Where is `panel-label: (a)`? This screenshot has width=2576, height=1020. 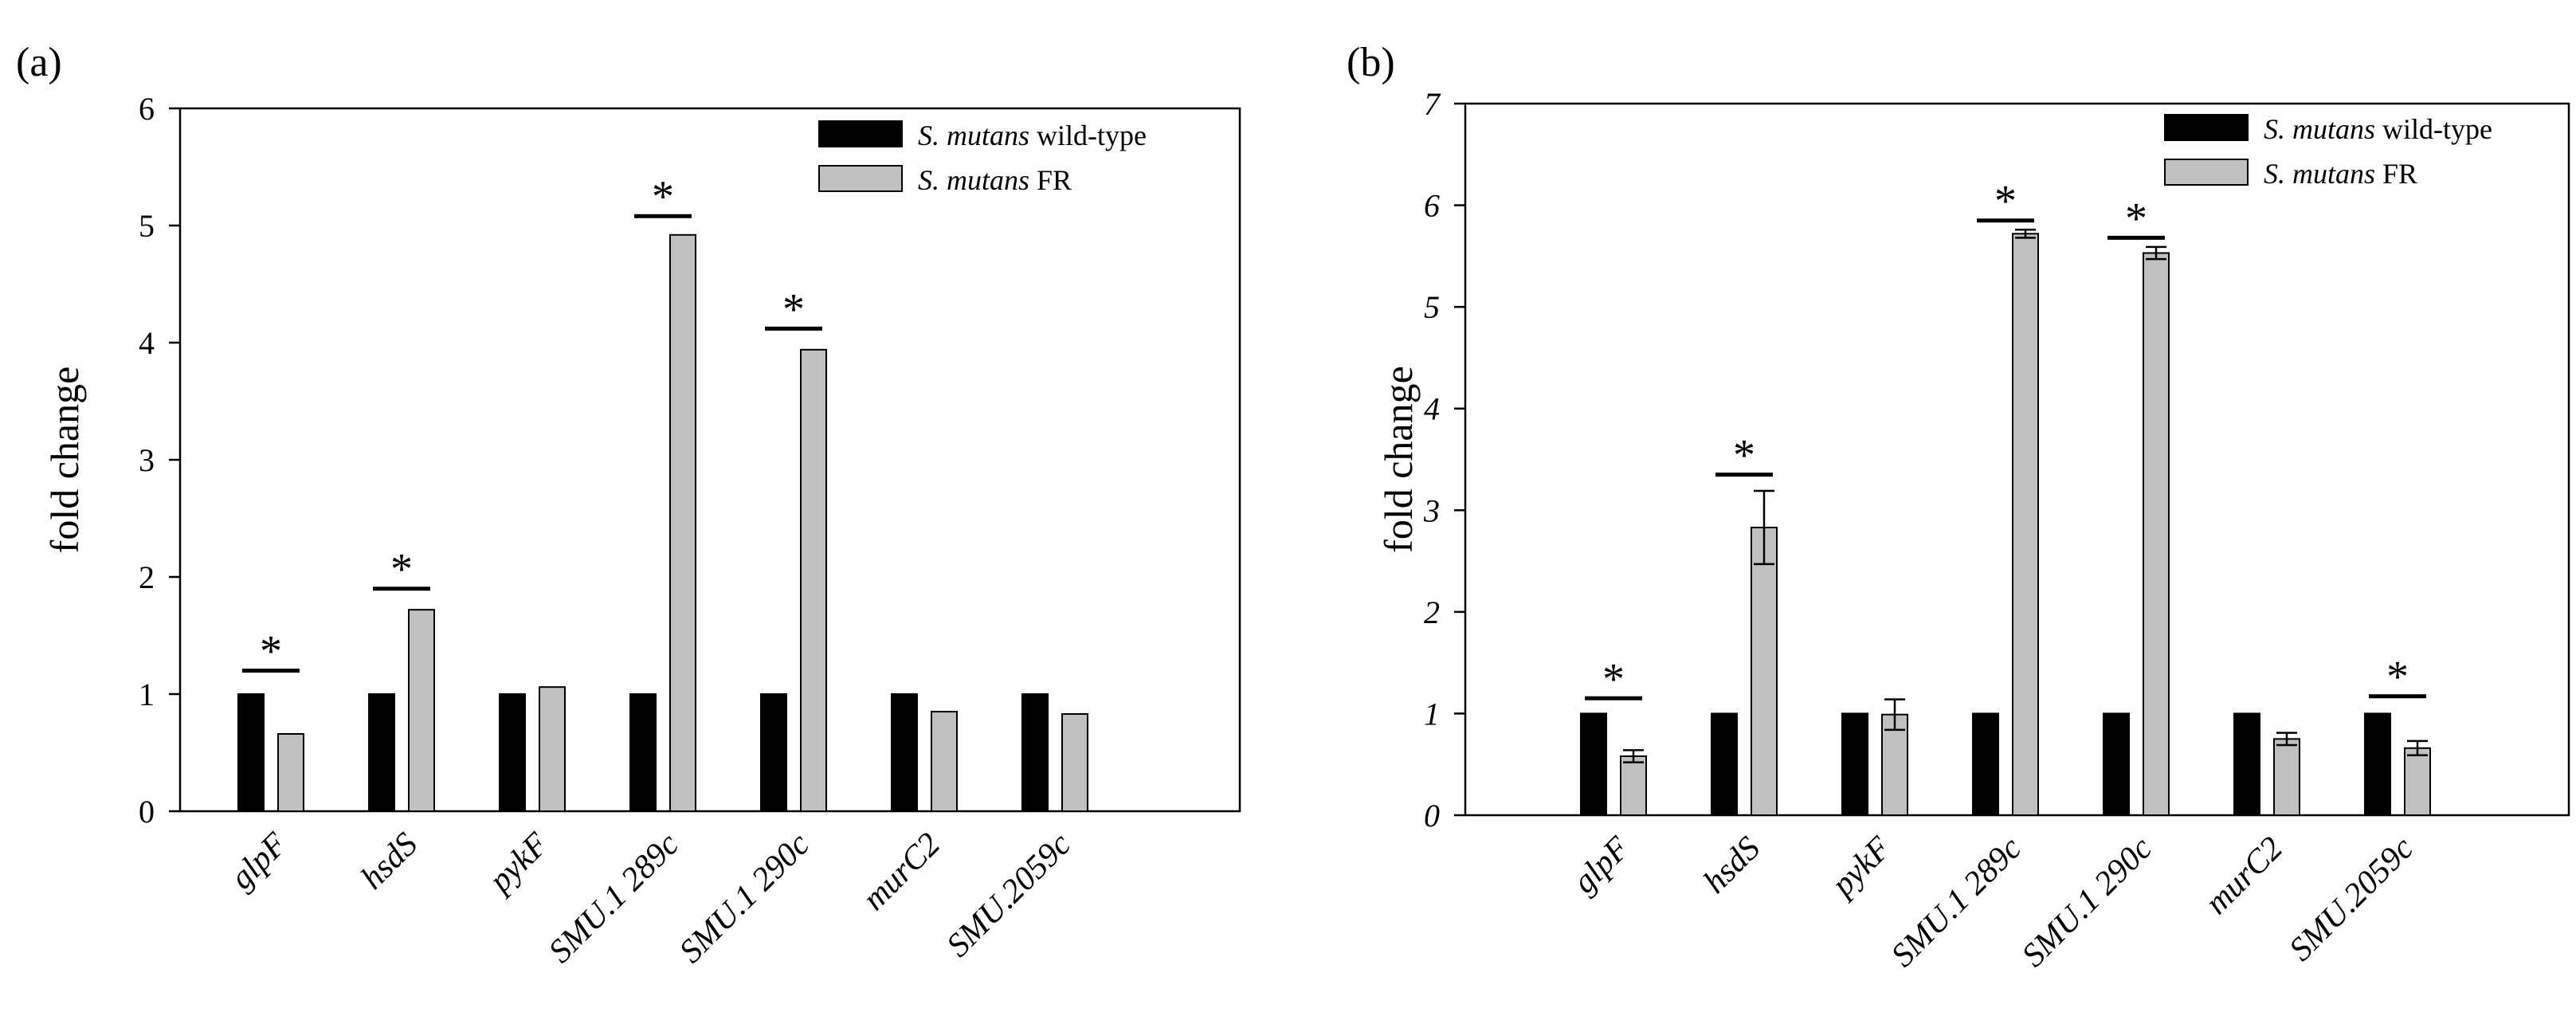
panel-label: (a) is located at coordinates (39, 63).